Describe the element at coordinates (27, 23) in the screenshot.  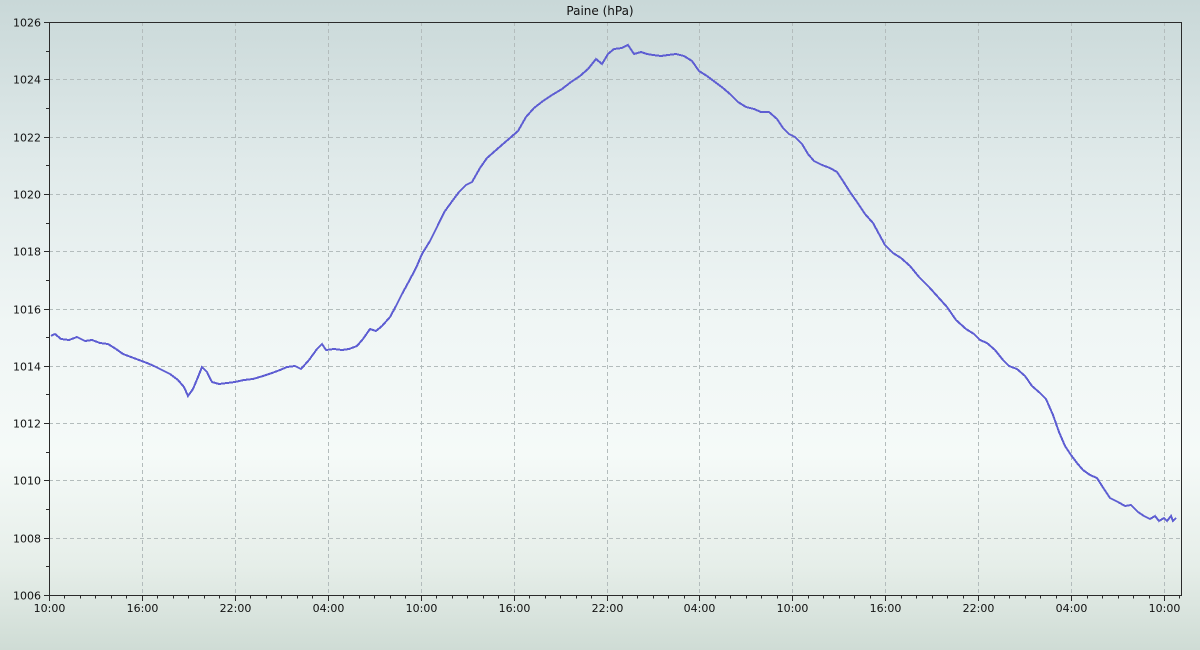
I see `y-tick-label: 1026` at that location.